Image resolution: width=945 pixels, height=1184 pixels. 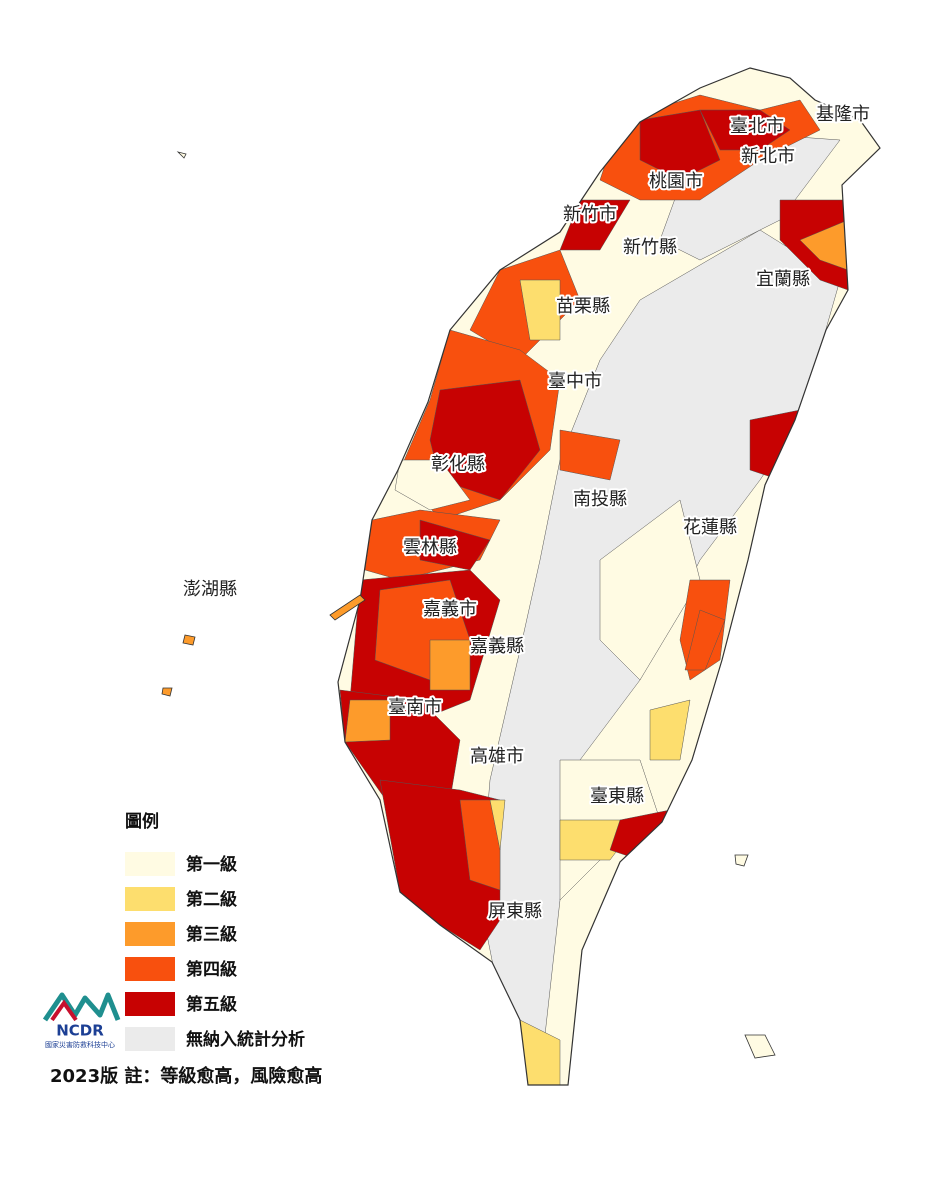 I want to click on legend-label: 第二級, so click(x=211, y=899).